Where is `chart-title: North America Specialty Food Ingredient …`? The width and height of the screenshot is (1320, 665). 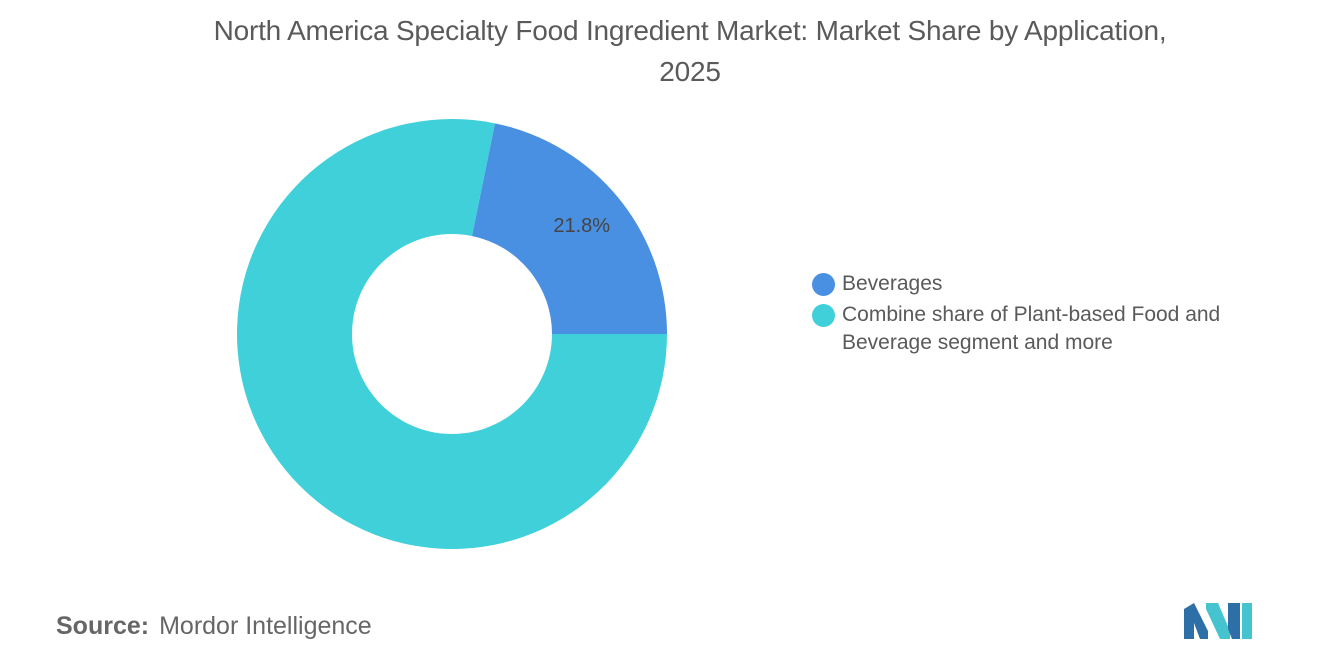 chart-title: North America Specialty Food Ingredient … is located at coordinates (690, 51).